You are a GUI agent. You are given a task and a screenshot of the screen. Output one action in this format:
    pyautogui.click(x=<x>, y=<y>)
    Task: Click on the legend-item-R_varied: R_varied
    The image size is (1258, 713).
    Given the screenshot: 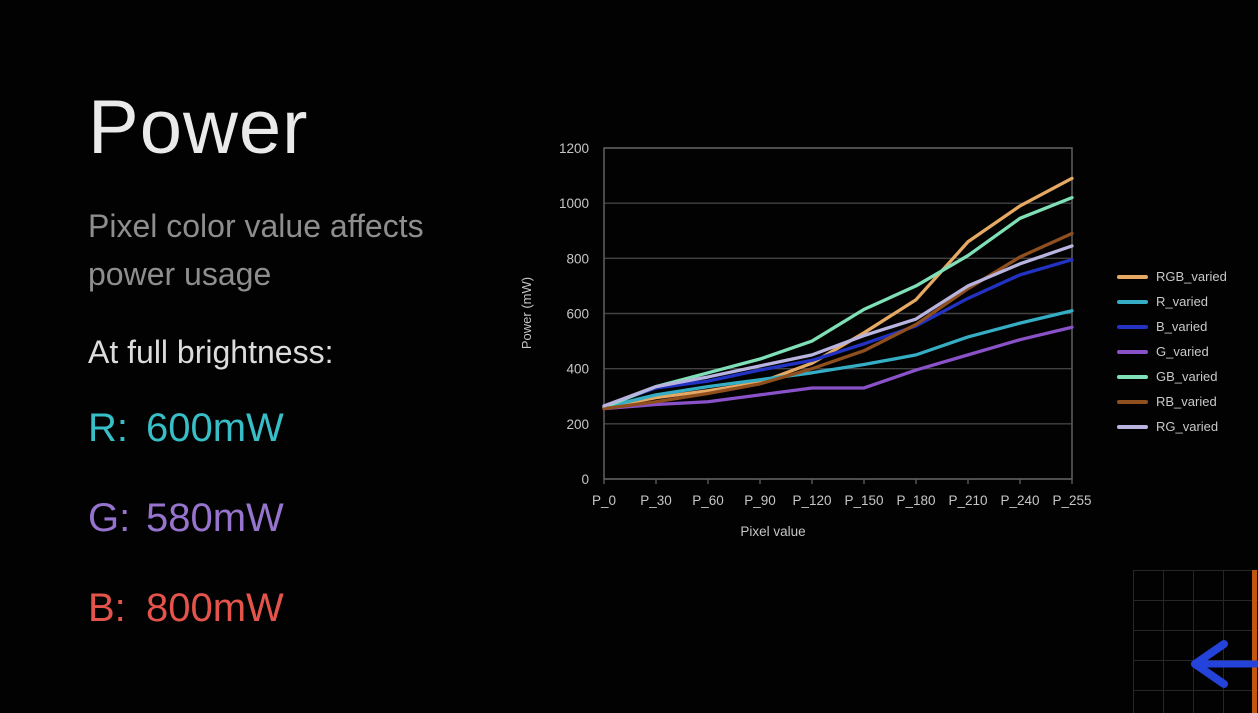 What is the action you would take?
    pyautogui.click(x=1172, y=301)
    